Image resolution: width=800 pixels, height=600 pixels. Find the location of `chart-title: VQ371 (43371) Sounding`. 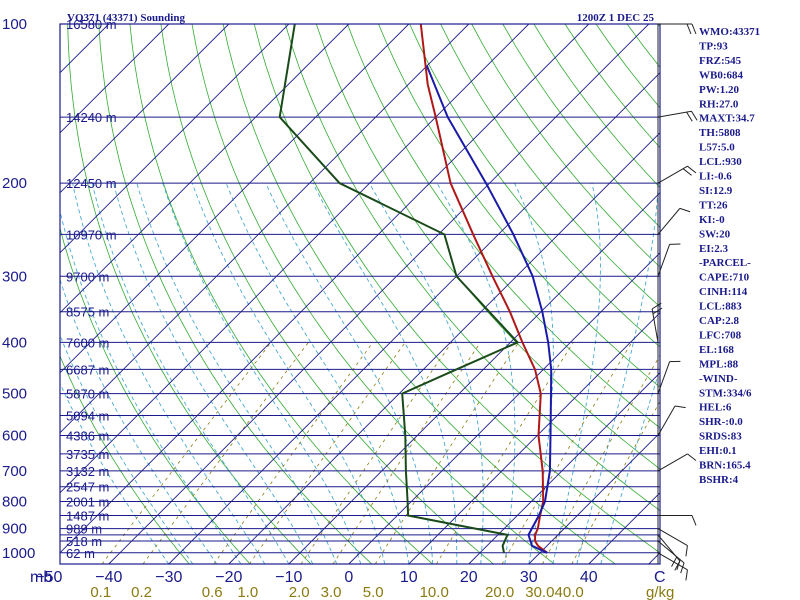

chart-title: VQ371 (43371) Sounding is located at coordinates (126, 18).